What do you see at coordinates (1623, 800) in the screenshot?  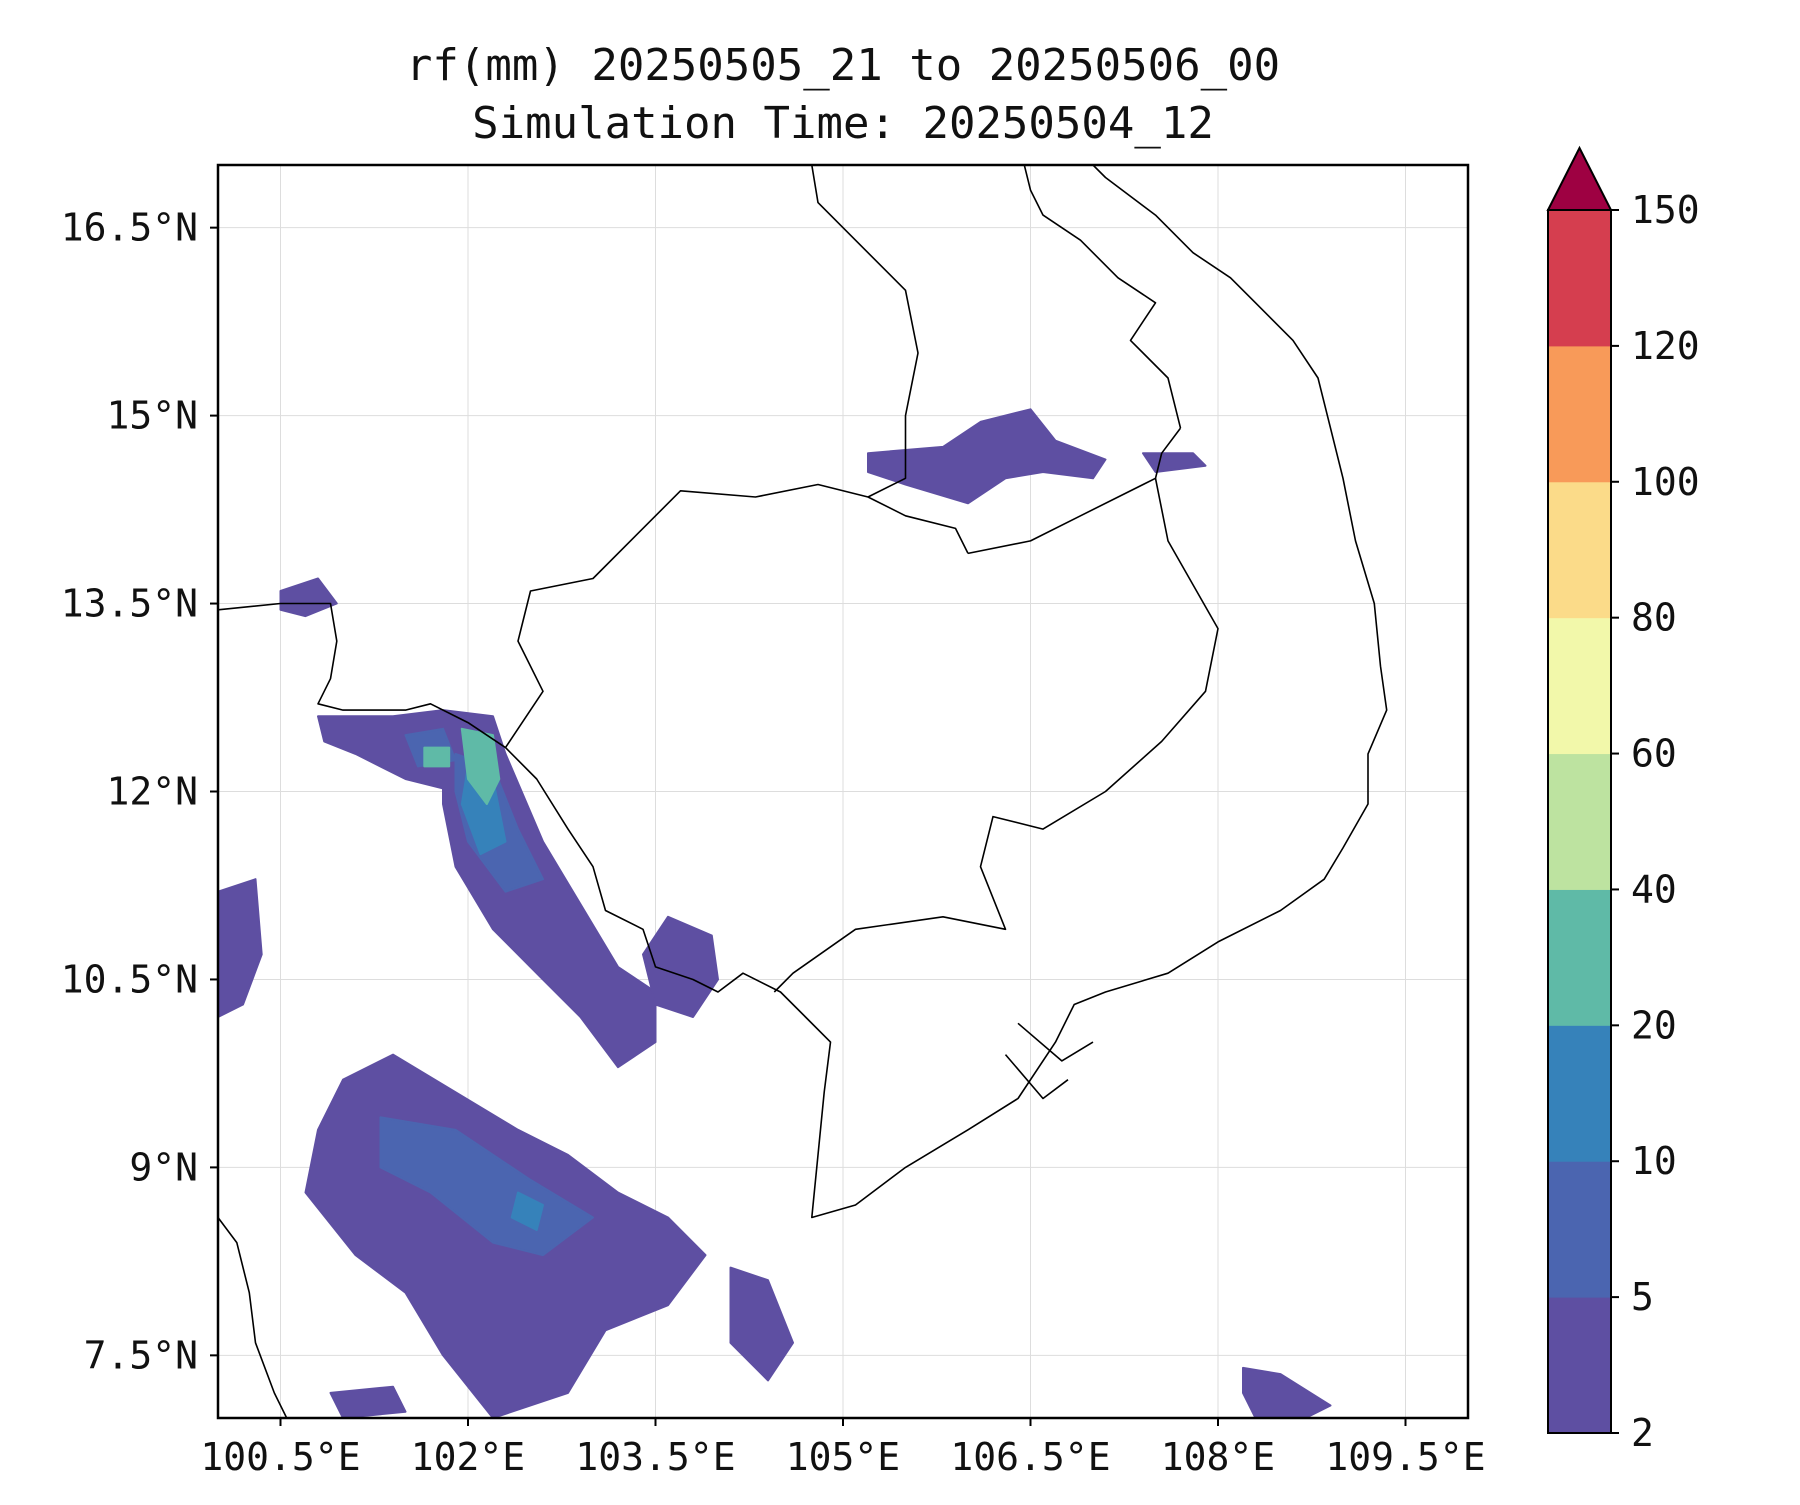 I see `colorbar: 2 5 10 20 40 60 80 100 120 150` at bounding box center [1623, 800].